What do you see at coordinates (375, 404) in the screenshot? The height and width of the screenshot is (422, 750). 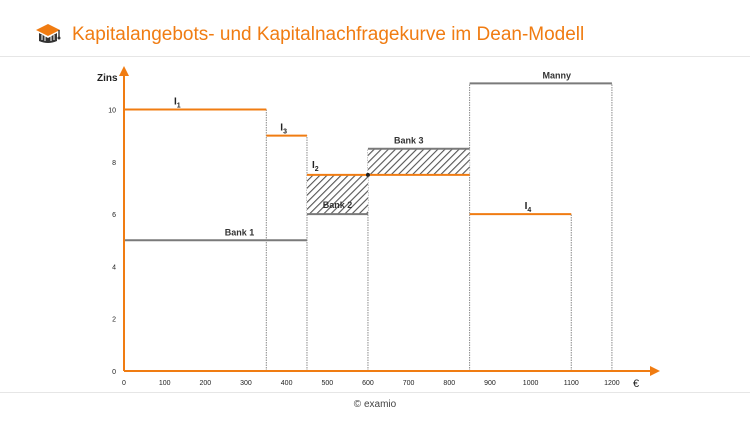 I see `footer-copyright: © examio` at bounding box center [375, 404].